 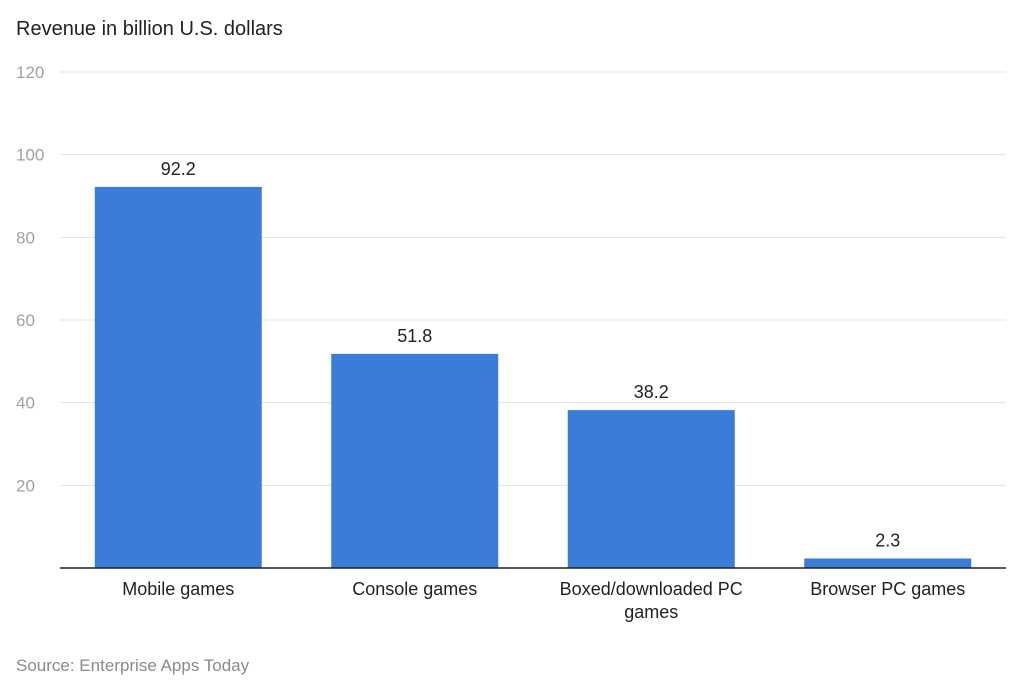 What do you see at coordinates (30, 72) in the screenshot?
I see `y-tick-label: 120` at bounding box center [30, 72].